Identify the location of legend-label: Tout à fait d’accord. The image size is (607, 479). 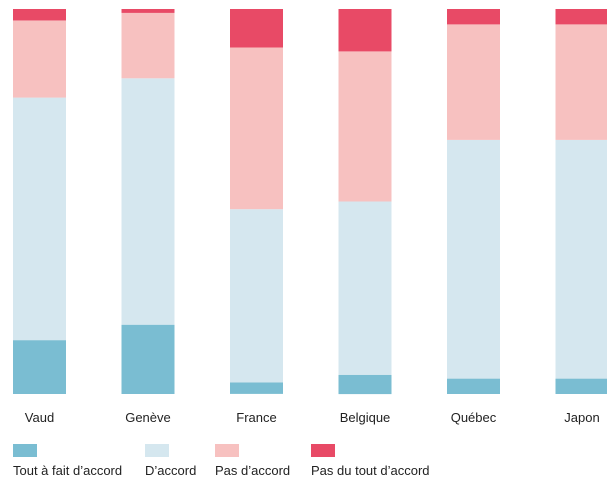
(68, 470).